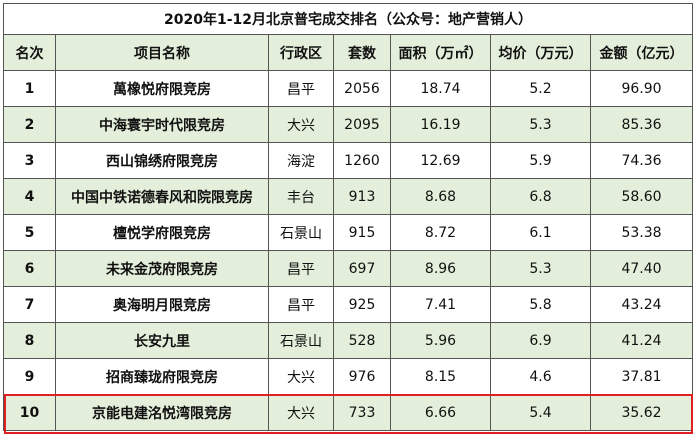  What do you see at coordinates (301, 52) in the screenshot?
I see `header-cell: 行政区` at bounding box center [301, 52].